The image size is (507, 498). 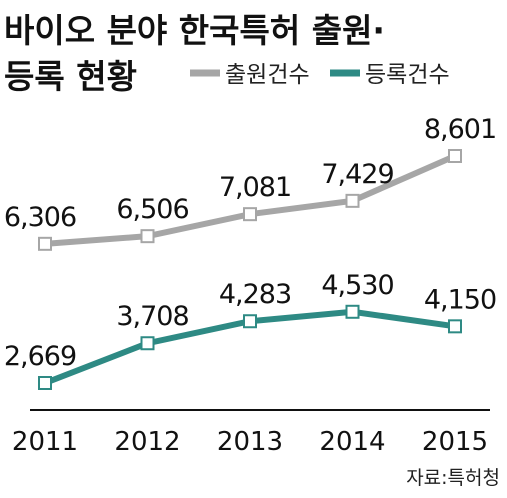 What do you see at coordinates (407, 75) in the screenshot?
I see `legend-label: 등록건수` at bounding box center [407, 75].